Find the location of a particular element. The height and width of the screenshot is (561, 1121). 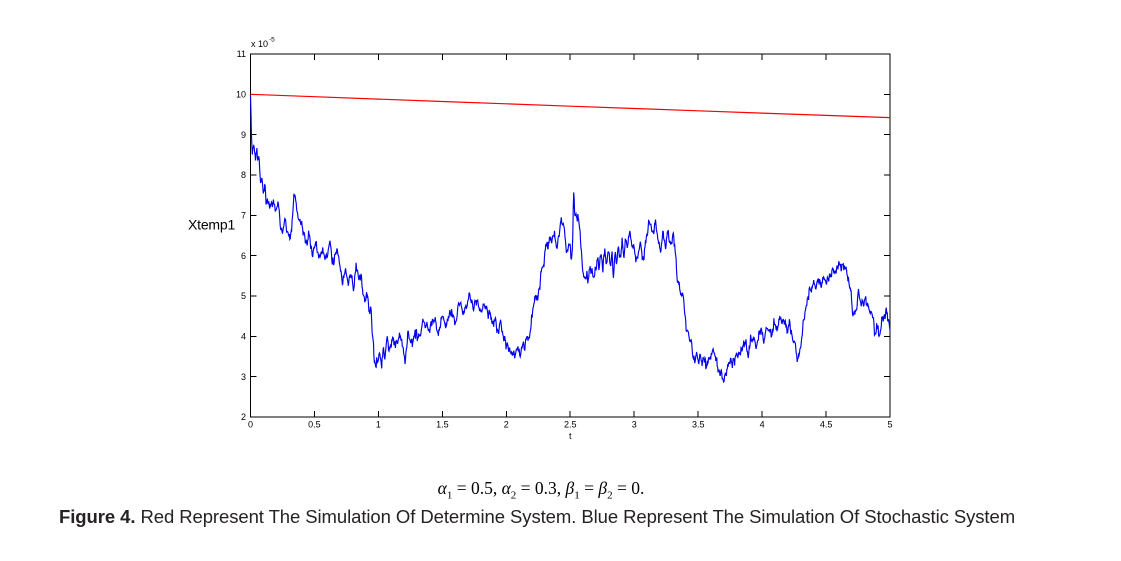

svg-text: 11 is located at coordinates (241, 54).